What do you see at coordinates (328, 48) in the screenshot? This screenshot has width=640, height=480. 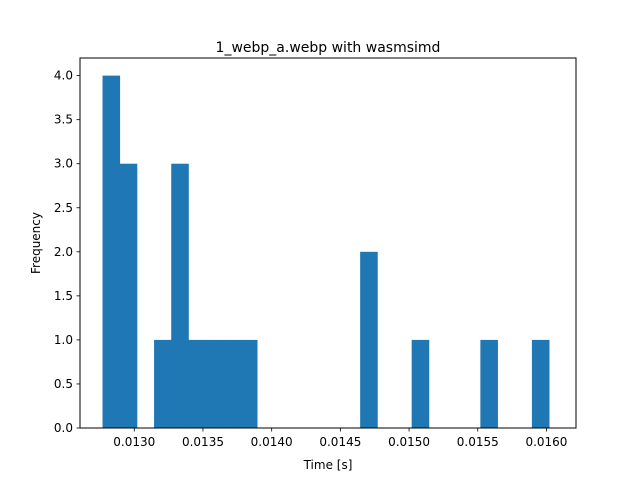 I see `chart-title: 1_webp_a.webp with wasmsimd` at bounding box center [328, 48].